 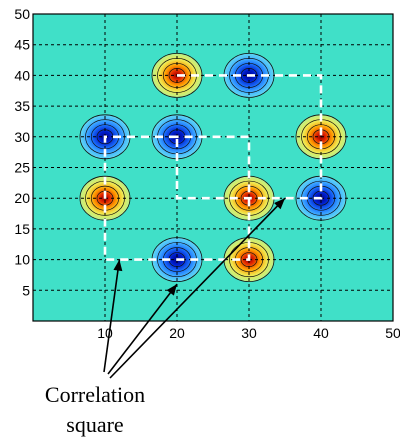 I want to click on y-tick-label-10: 10, so click(x=22, y=260).